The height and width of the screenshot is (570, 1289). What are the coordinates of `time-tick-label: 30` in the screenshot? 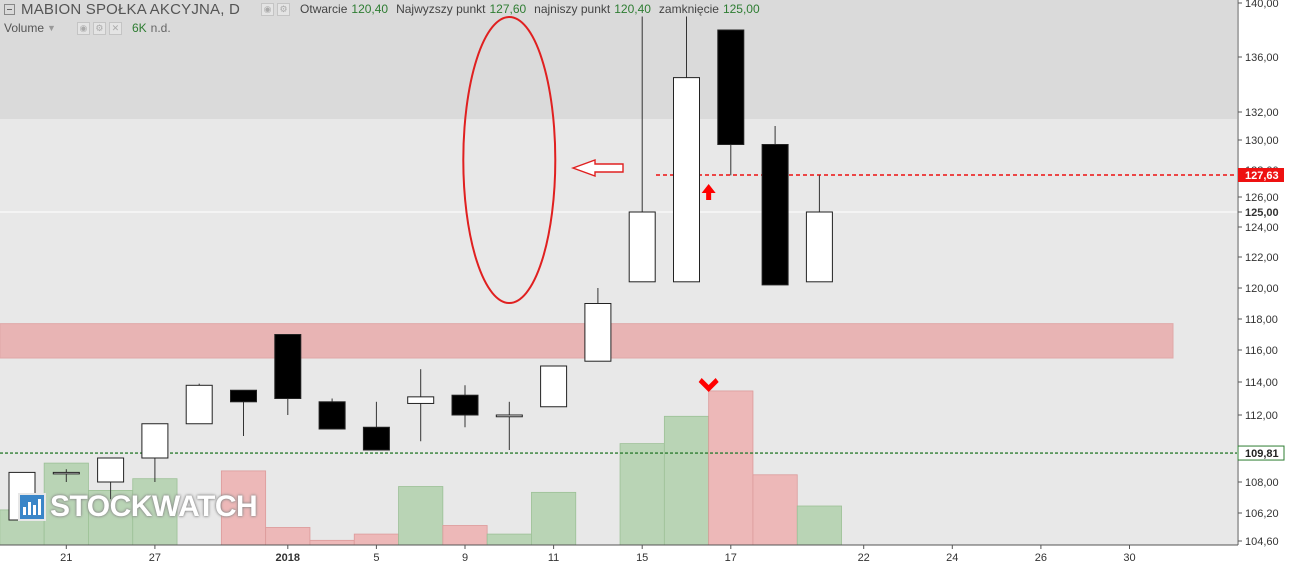 It's located at (1129, 558).